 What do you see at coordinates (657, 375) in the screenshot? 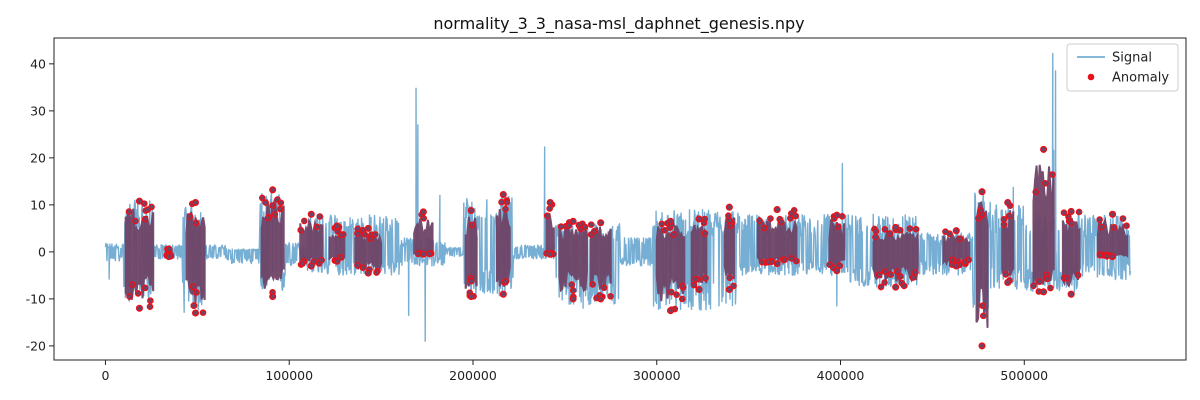
I see `x-tick-label: 300000` at bounding box center [657, 375].